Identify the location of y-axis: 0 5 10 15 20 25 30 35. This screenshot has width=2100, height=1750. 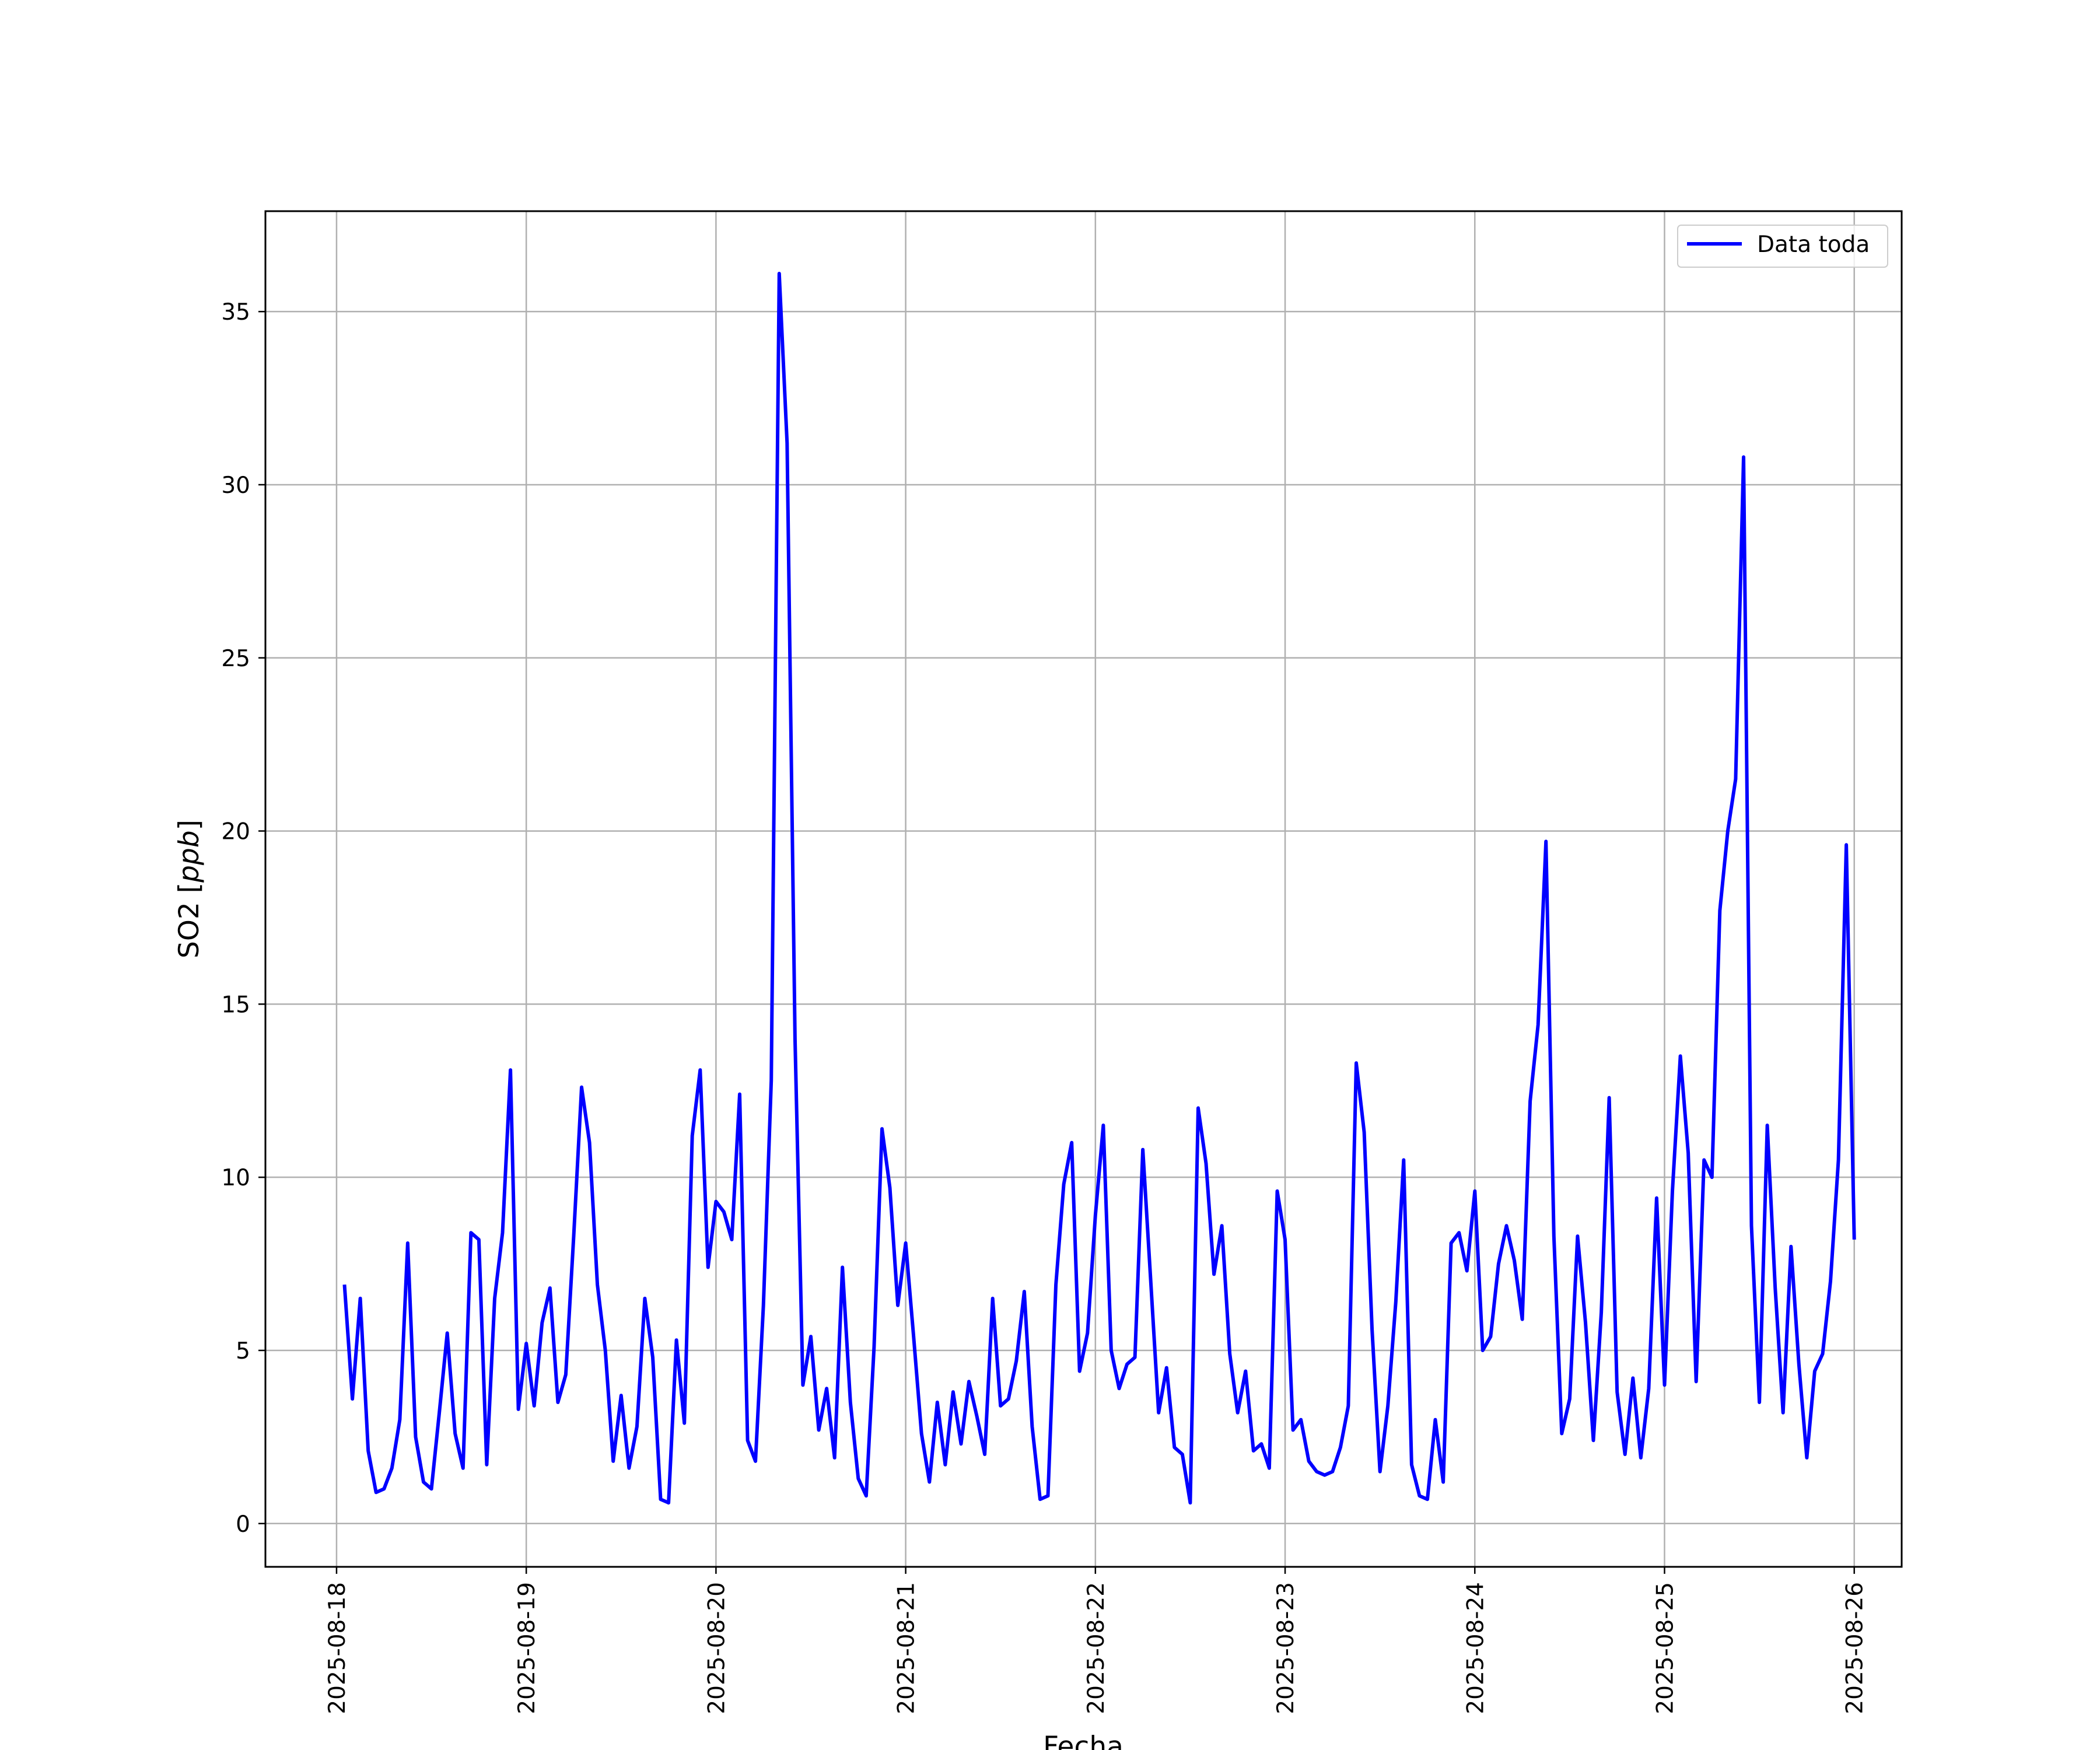
(243, 918).